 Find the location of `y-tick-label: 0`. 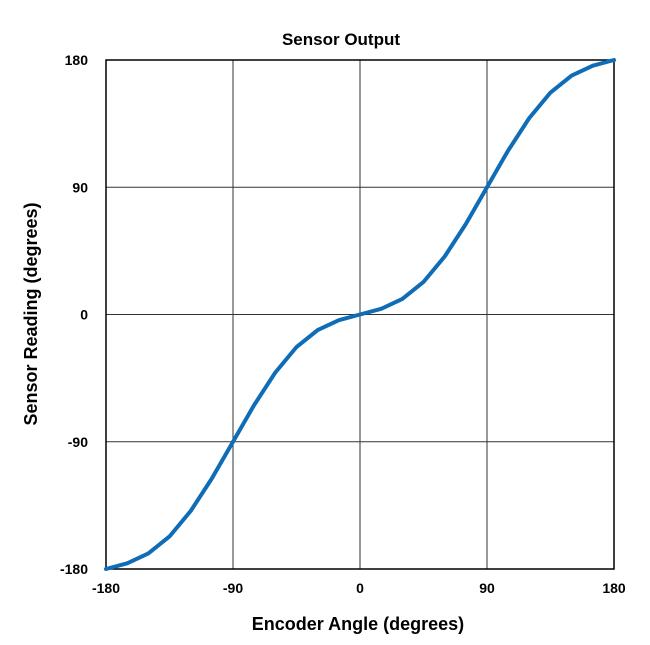

y-tick-label: 0 is located at coordinates (84, 315).